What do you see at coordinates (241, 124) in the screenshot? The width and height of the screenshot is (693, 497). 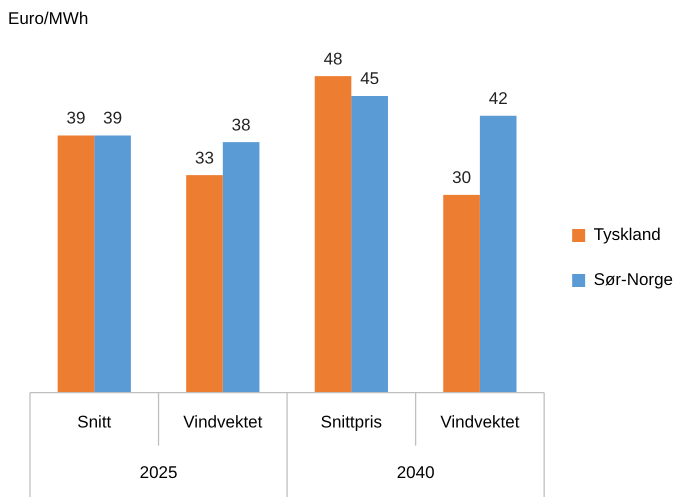 I see `data-label: 38` at bounding box center [241, 124].